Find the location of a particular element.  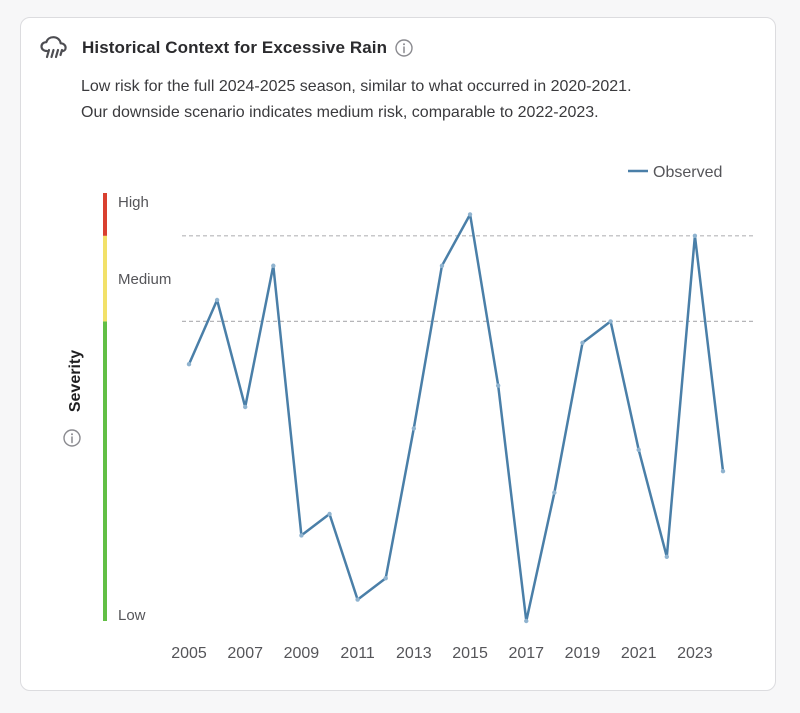

x-tick-2013: 2013 is located at coordinates (414, 653).